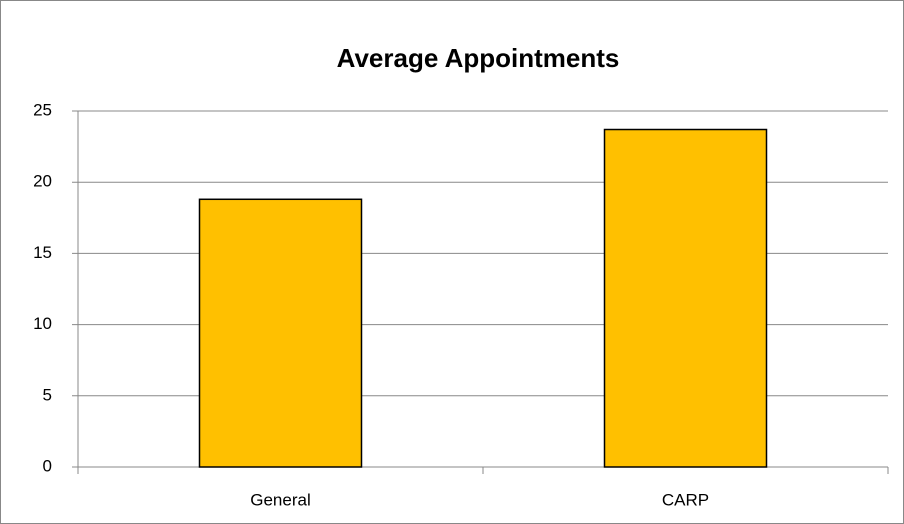 This screenshot has width=904, height=524. What do you see at coordinates (42, 252) in the screenshot?
I see `y-tick-label: 15` at bounding box center [42, 252].